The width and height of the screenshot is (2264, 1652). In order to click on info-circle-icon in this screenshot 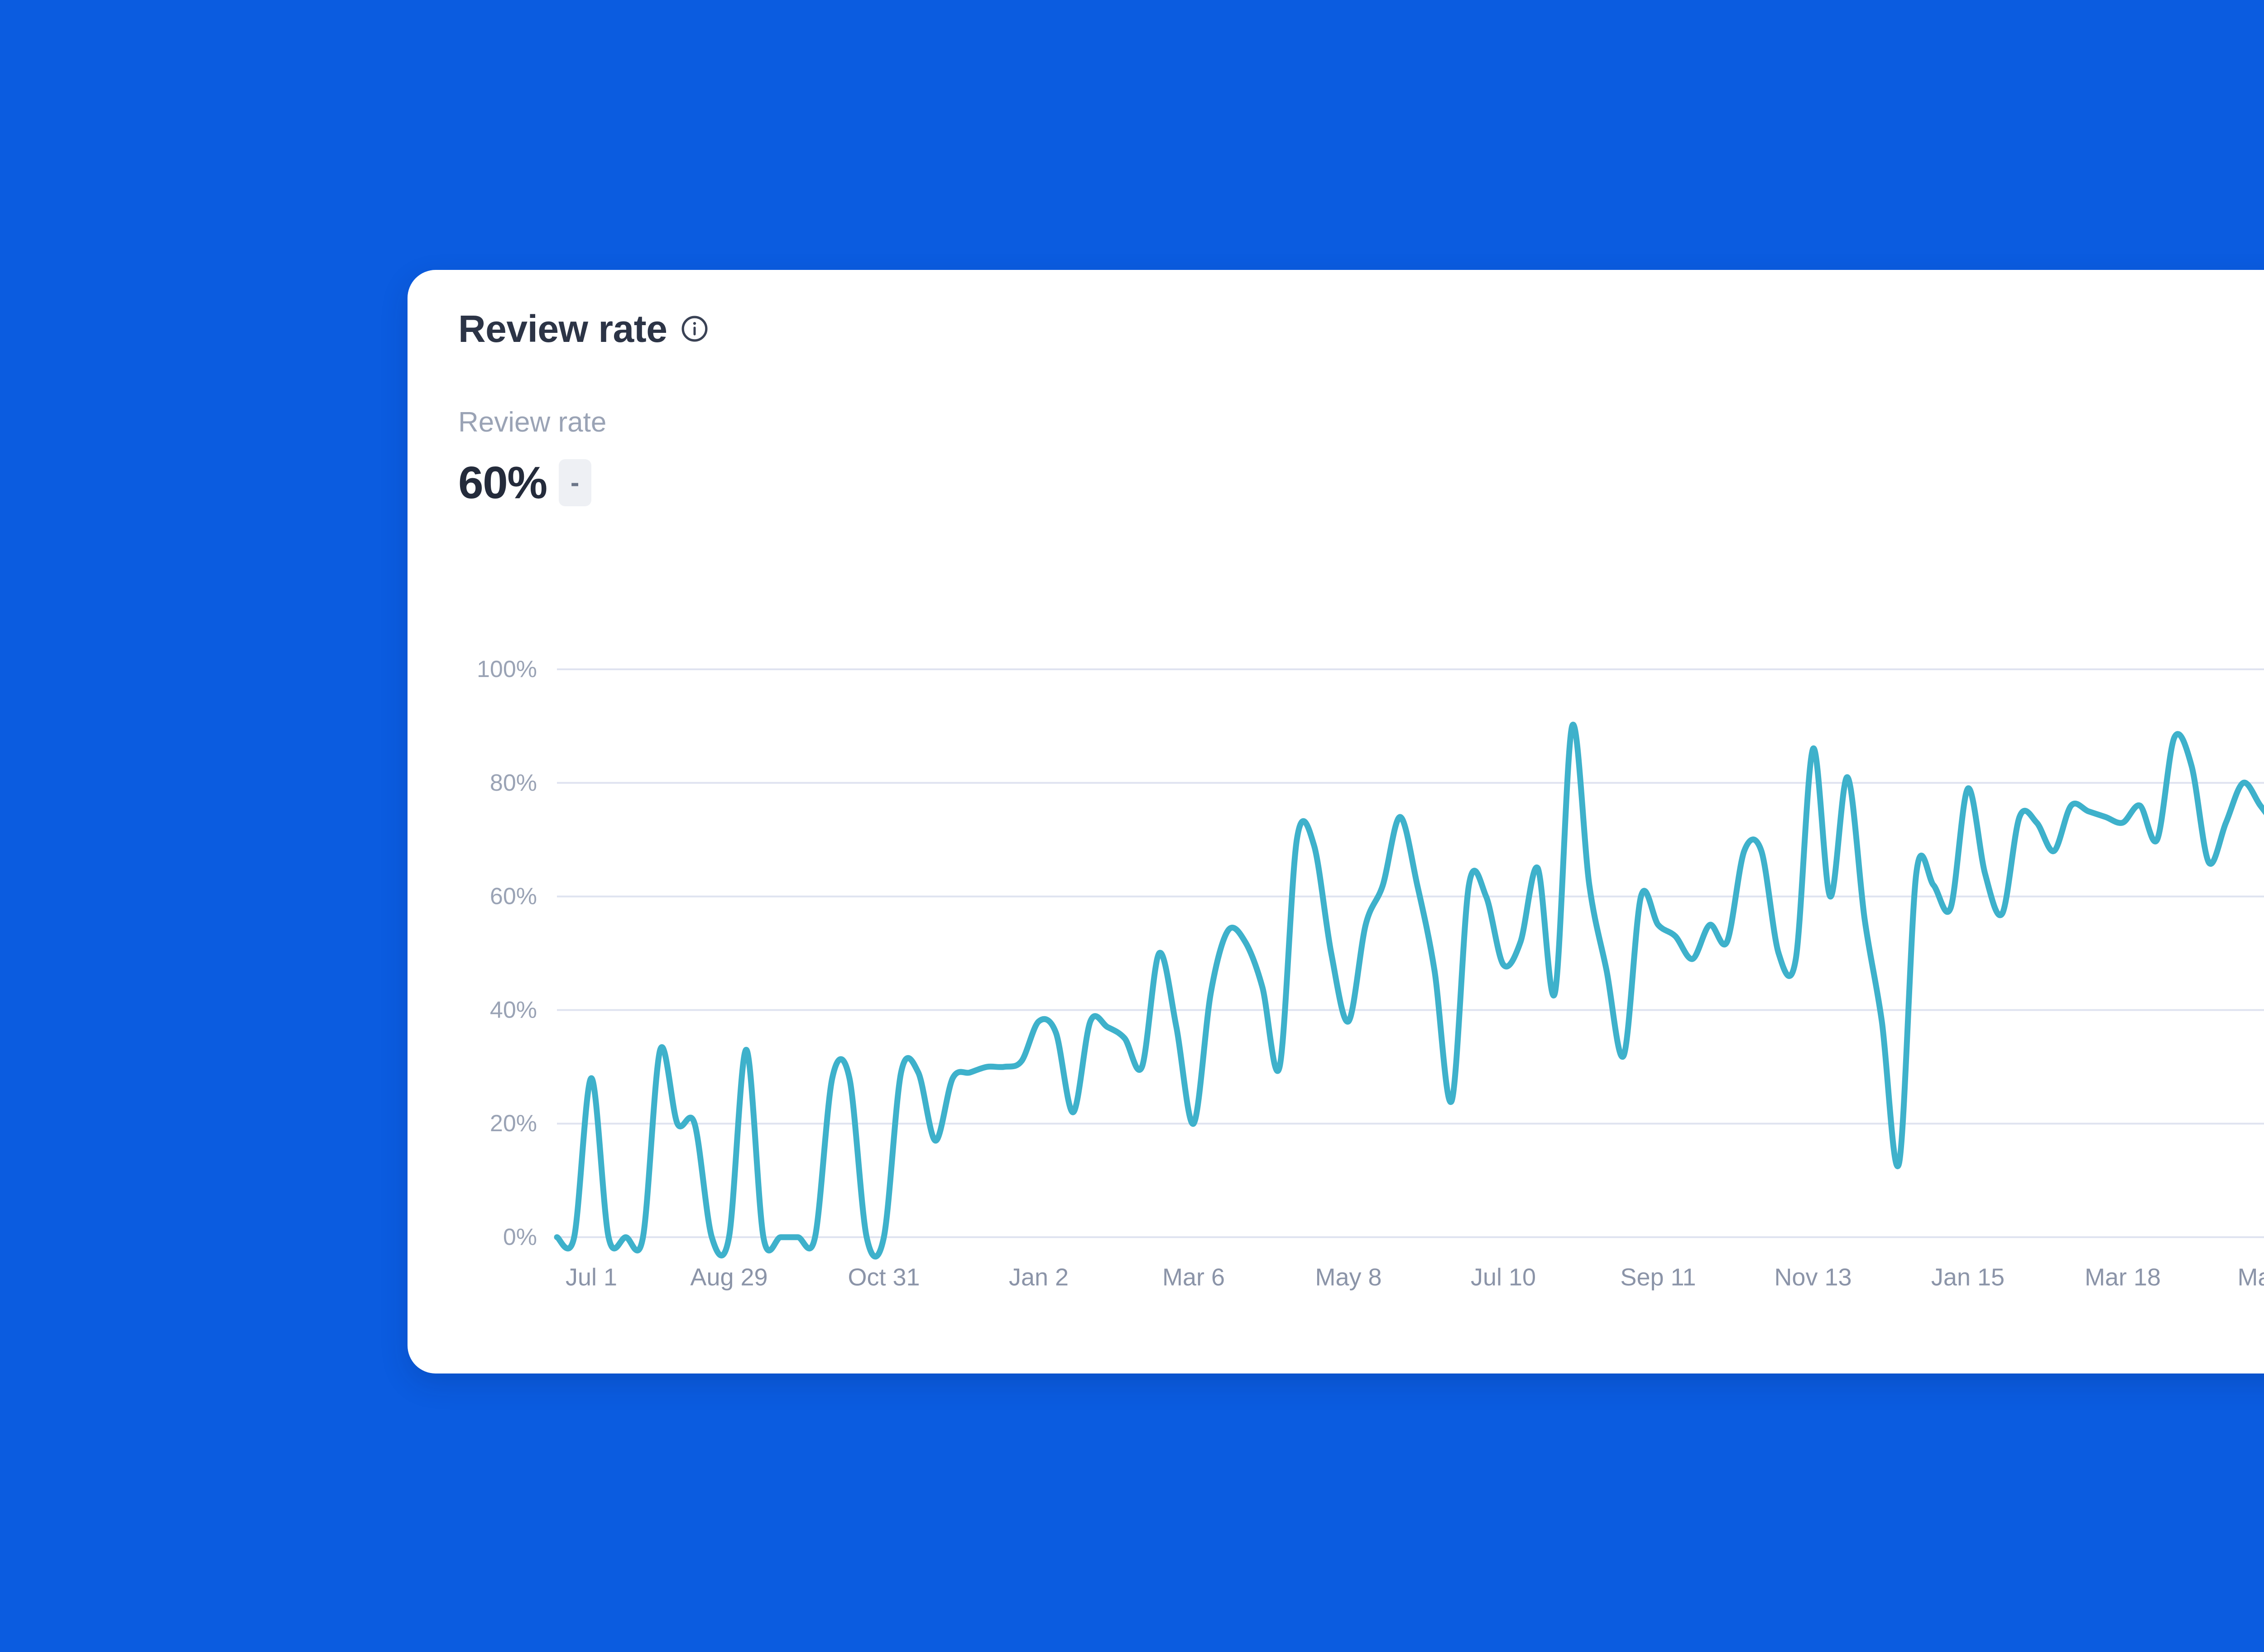, I will do `click(695, 329)`.